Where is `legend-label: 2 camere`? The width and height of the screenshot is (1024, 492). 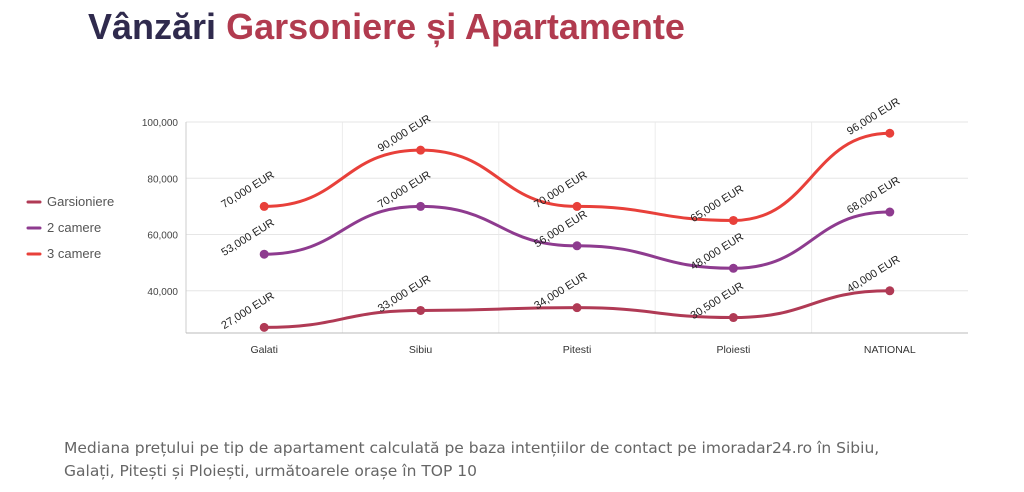
legend-label: 2 camere is located at coordinates (74, 227).